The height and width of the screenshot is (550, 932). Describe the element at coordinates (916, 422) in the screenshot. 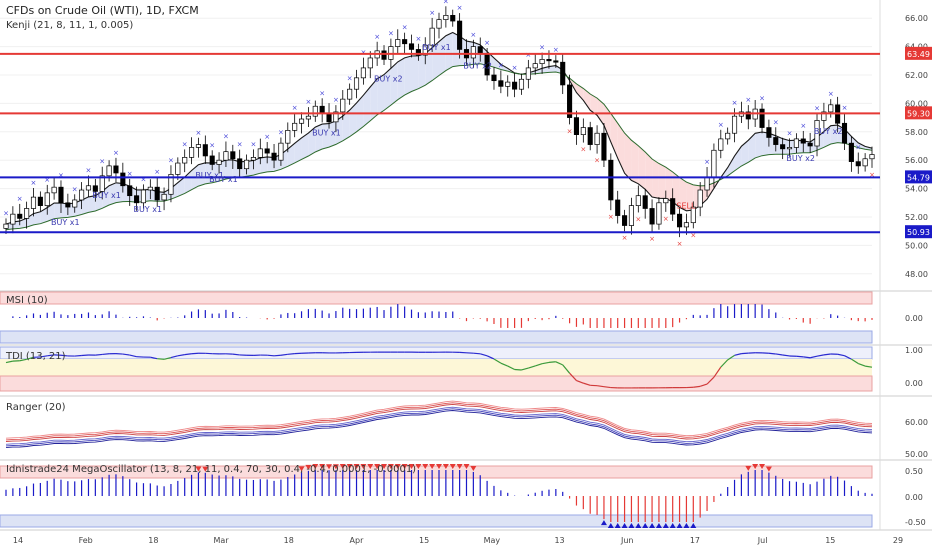

I see `pane-tick-label: 60.00` at that location.